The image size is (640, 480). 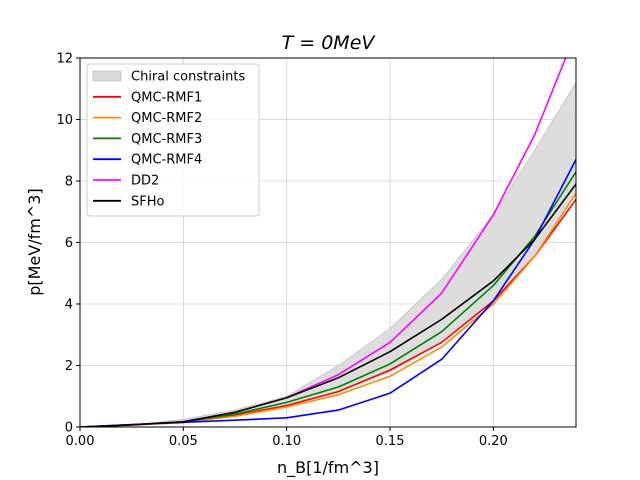 What do you see at coordinates (329, 43) in the screenshot?
I see `chart-title: T = 0MeV` at bounding box center [329, 43].